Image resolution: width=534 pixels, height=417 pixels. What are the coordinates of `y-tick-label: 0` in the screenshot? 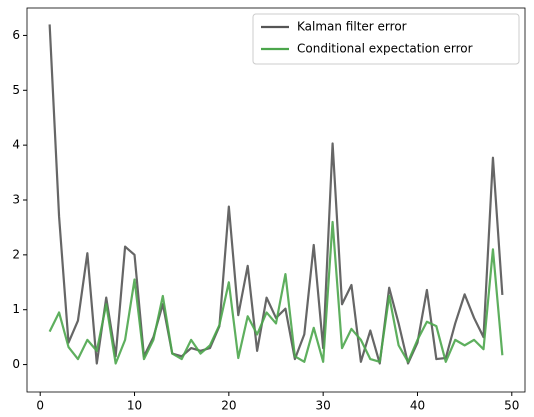 It's located at (16, 364).